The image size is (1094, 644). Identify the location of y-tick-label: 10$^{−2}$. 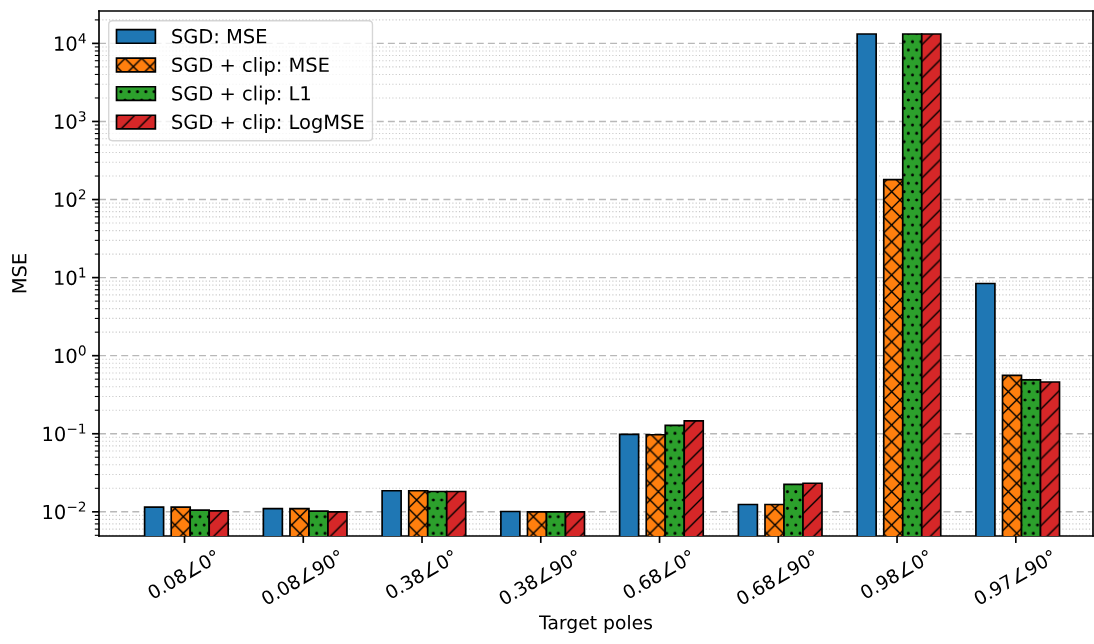
(64, 510).